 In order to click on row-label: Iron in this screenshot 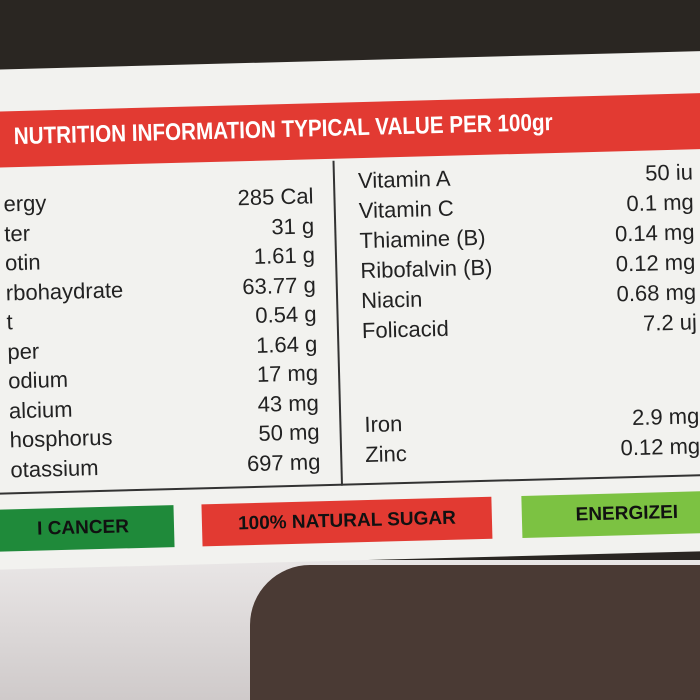, I will do `click(383, 424)`.